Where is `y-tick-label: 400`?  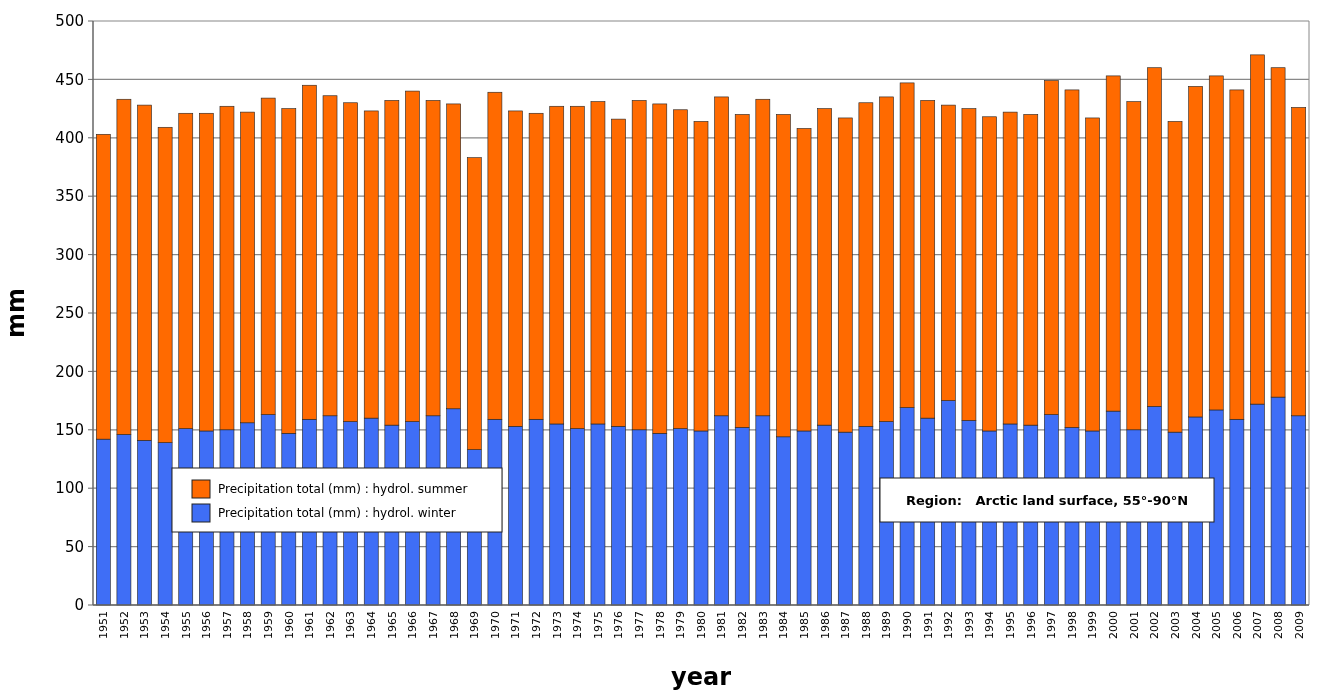
y-tick-label: 400 is located at coordinates (69, 138).